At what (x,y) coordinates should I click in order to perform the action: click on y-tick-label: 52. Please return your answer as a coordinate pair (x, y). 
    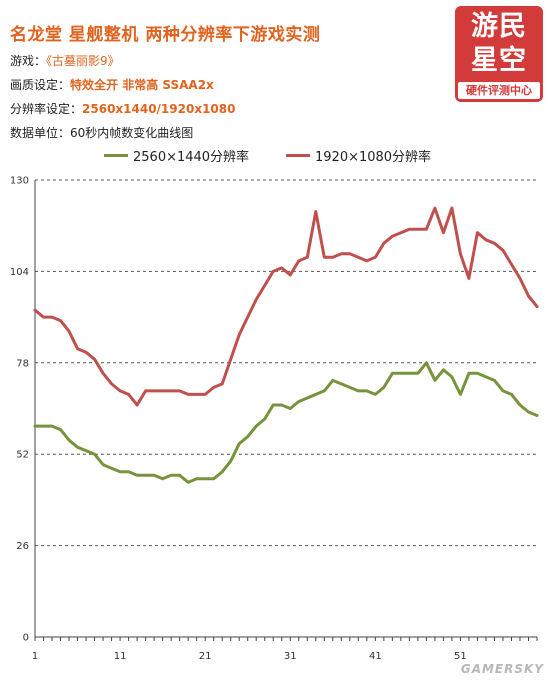
    Looking at the image, I should click on (22, 455).